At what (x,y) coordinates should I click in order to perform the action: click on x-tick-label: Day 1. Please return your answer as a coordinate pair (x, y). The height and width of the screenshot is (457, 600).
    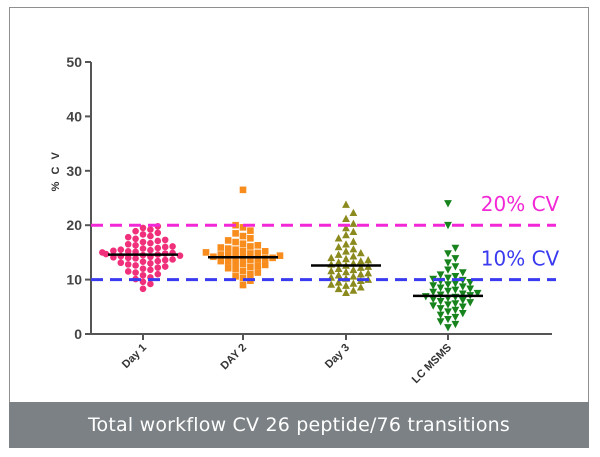
    Looking at the image, I should click on (134, 356).